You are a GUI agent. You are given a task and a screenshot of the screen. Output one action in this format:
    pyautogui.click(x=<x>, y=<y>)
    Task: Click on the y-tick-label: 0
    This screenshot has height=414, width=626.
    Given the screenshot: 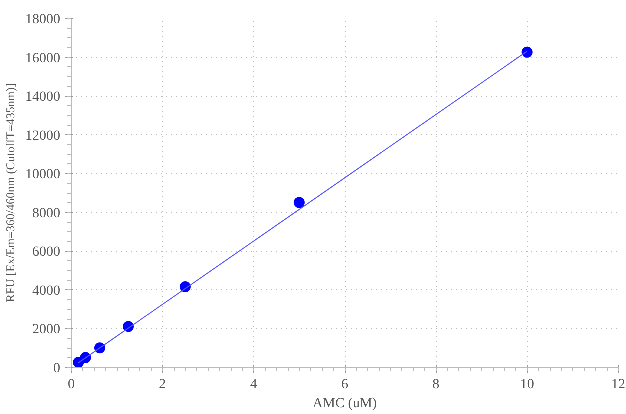 What is the action you would take?
    pyautogui.click(x=57, y=369)
    